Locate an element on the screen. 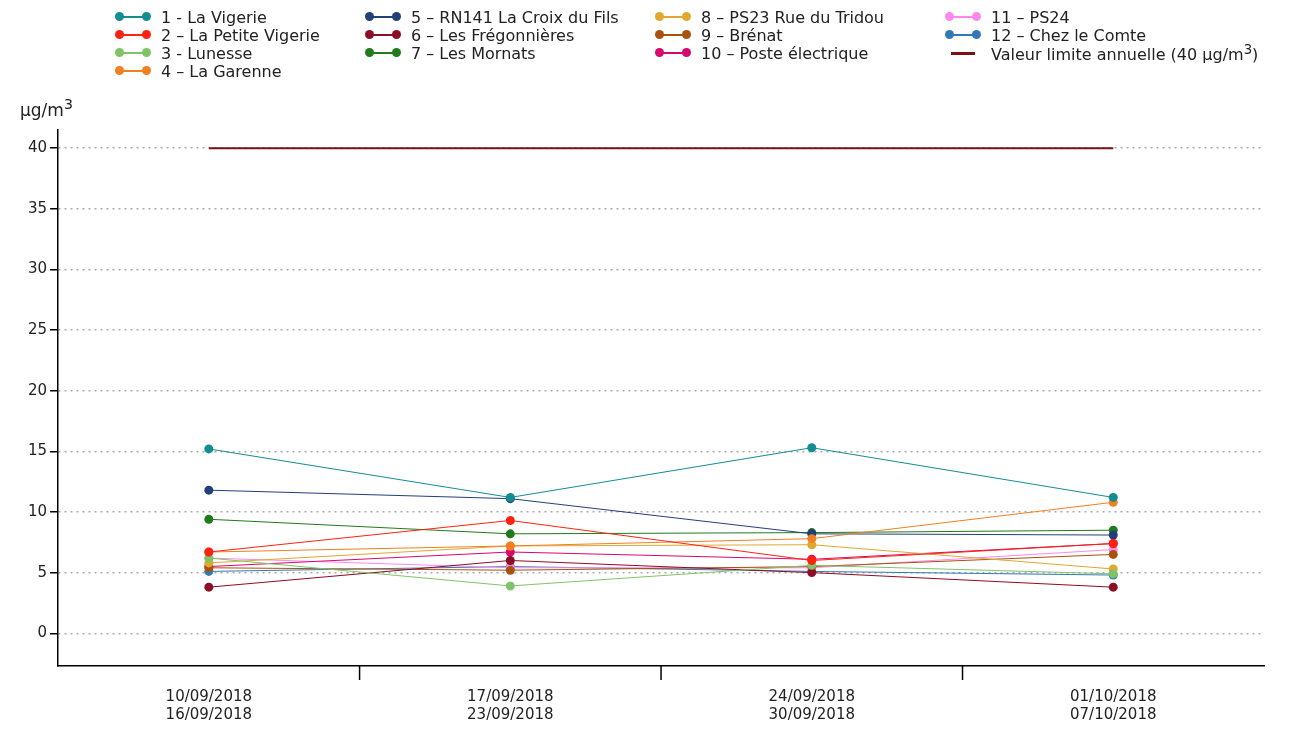  legend-label: 9 – Brénat is located at coordinates (742, 35).